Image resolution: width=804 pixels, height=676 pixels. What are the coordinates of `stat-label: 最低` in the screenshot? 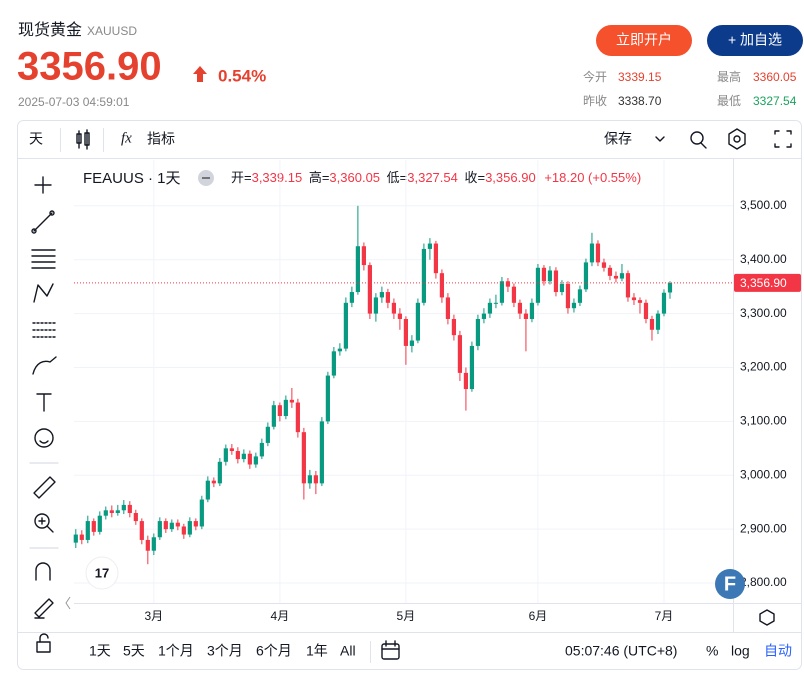 It's located at (729, 101).